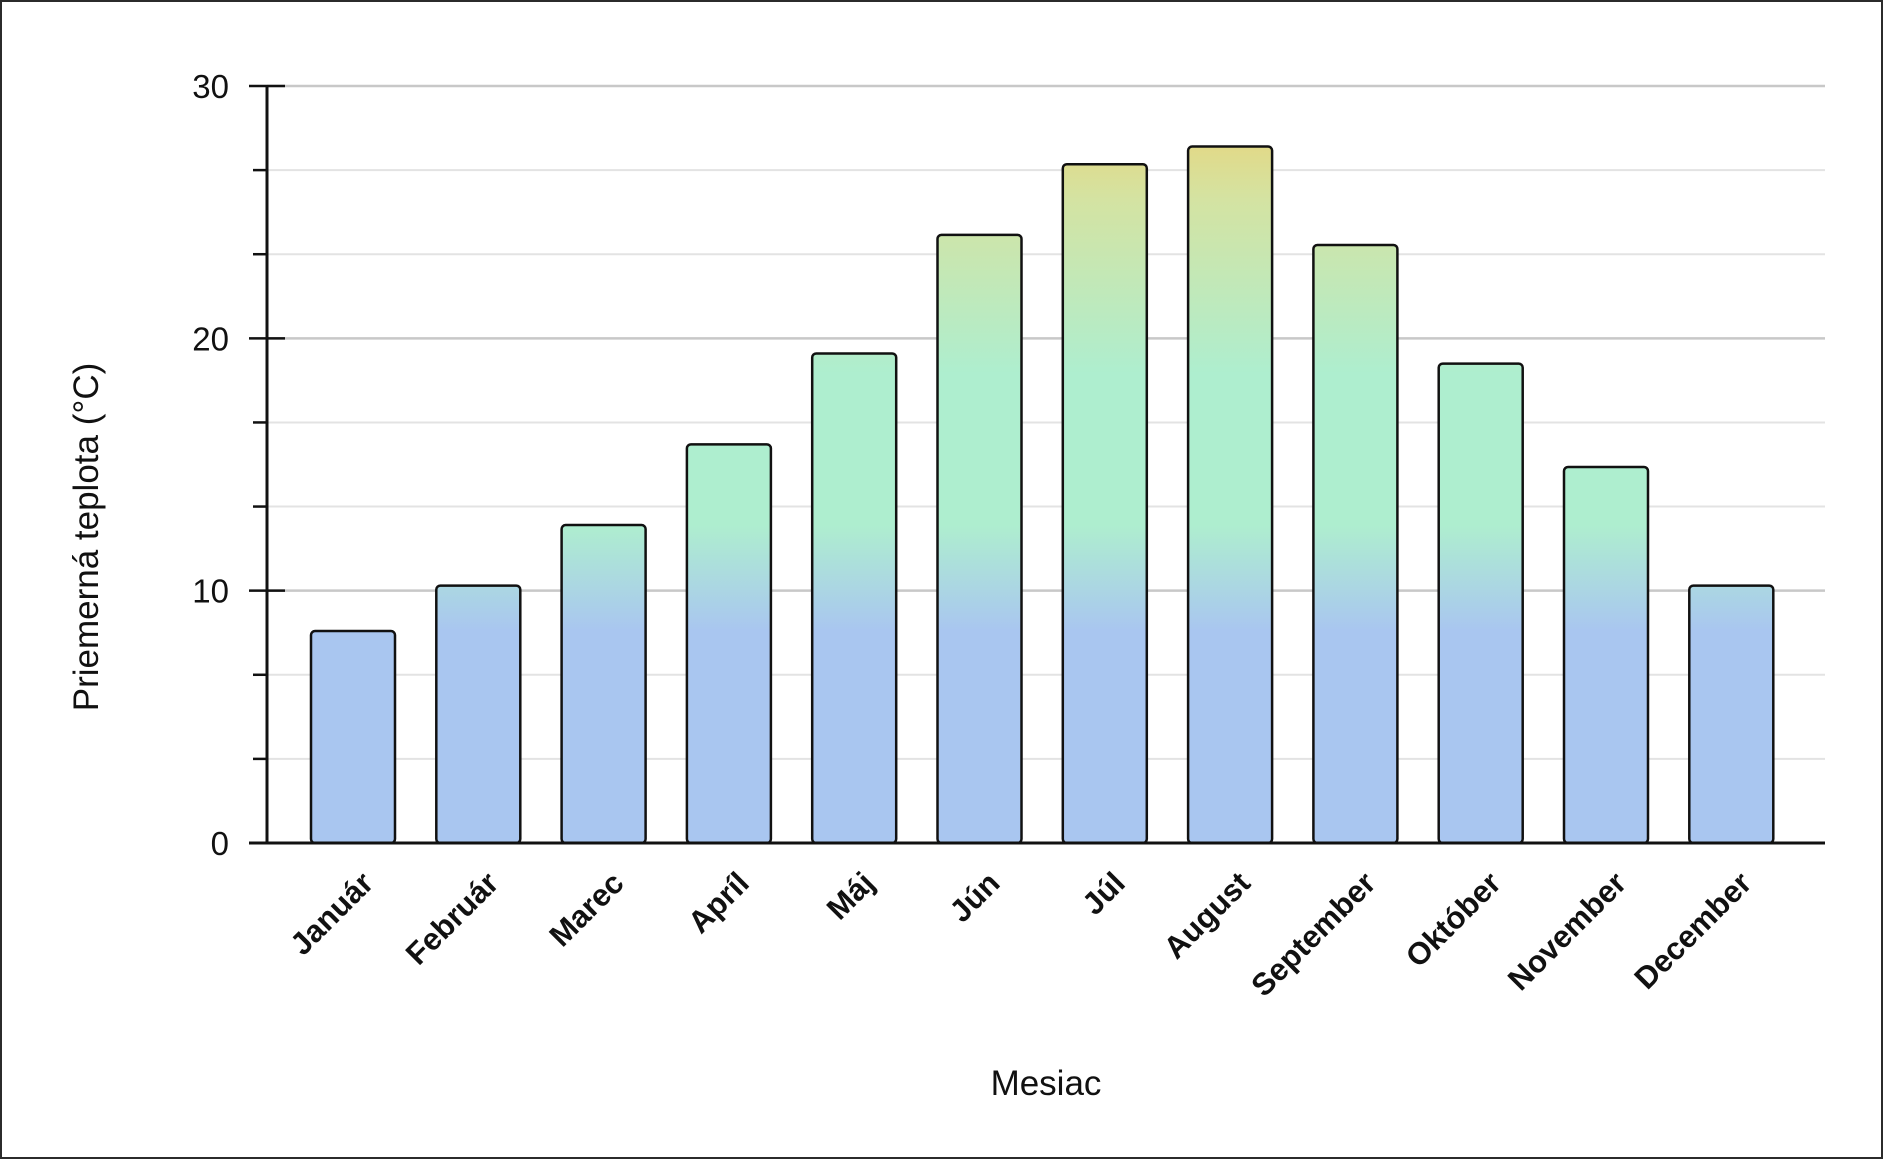 This screenshot has height=1161, width=1883. What do you see at coordinates (210, 465) in the screenshot?
I see `y-tick-labels: 0 10 20 30` at bounding box center [210, 465].